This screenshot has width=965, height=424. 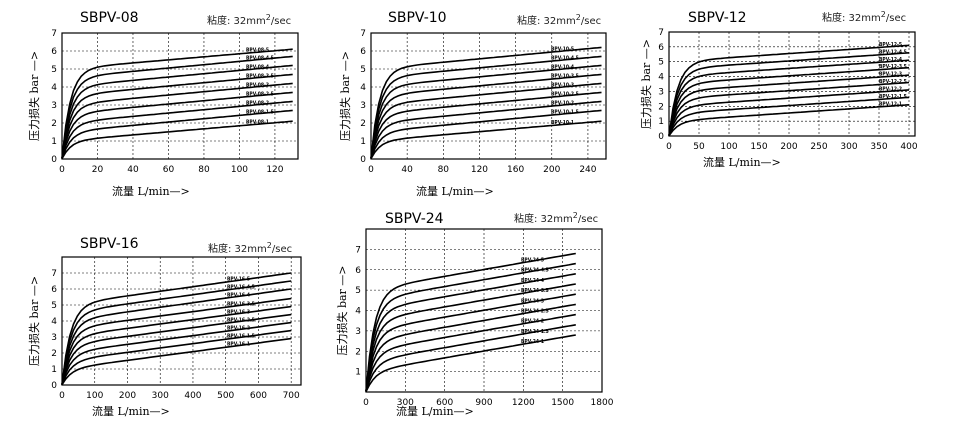 I want to click on y-tick-label: 6, so click(x=358, y=271).